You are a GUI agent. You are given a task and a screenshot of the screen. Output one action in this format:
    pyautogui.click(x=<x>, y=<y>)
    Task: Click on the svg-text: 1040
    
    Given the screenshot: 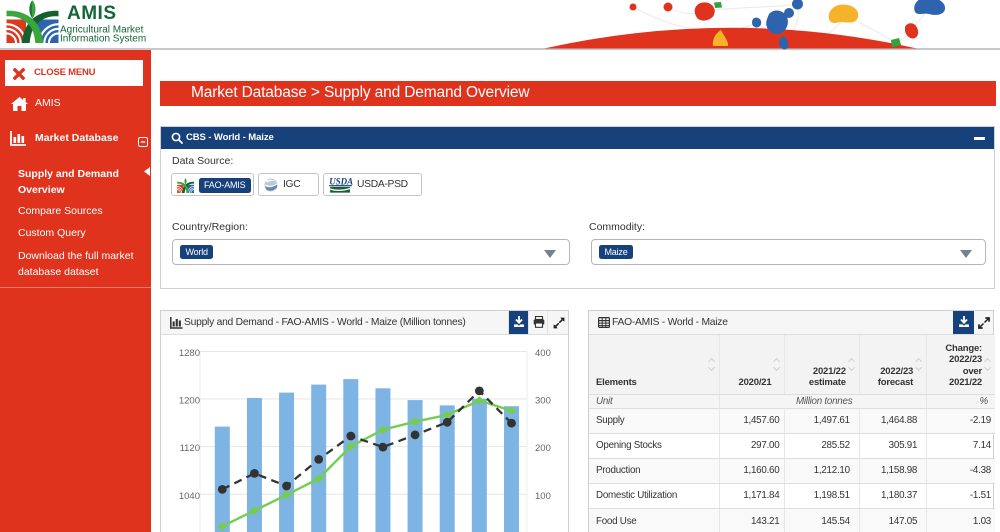 What is the action you would take?
    pyautogui.click(x=189, y=496)
    